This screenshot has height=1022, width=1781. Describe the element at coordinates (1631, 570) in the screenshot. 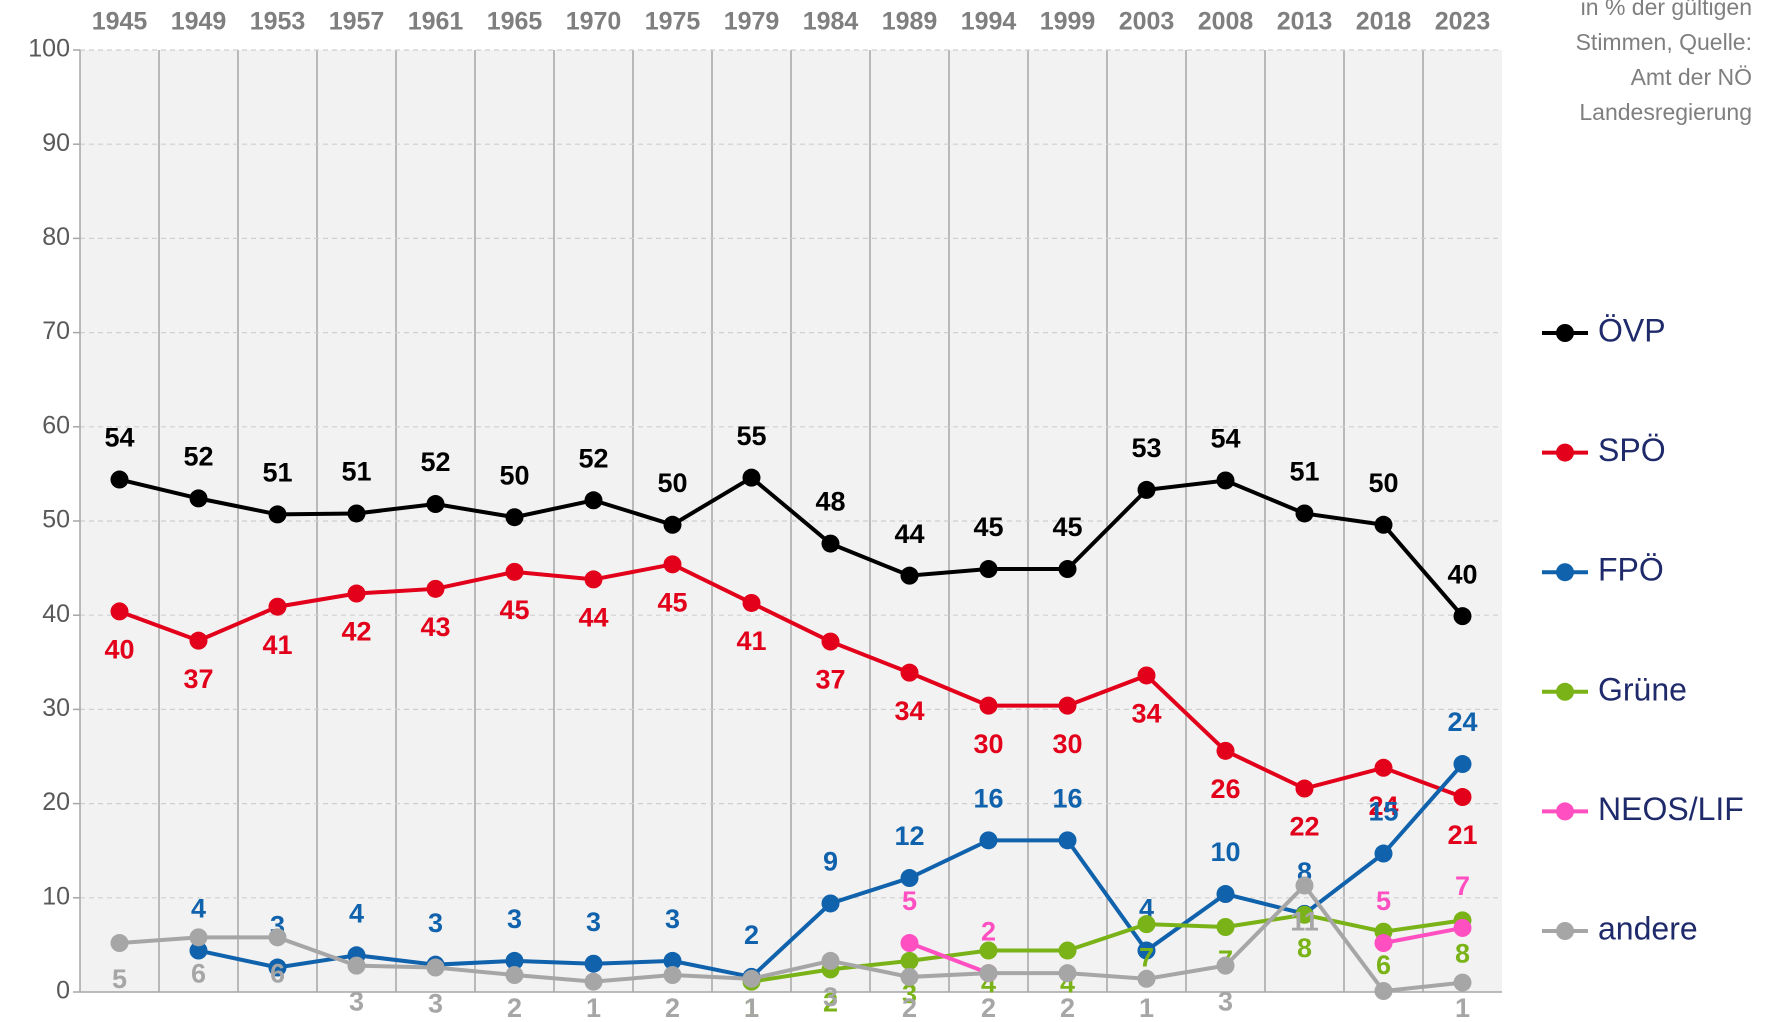

I see `legend-label: FPÖ` at that location.